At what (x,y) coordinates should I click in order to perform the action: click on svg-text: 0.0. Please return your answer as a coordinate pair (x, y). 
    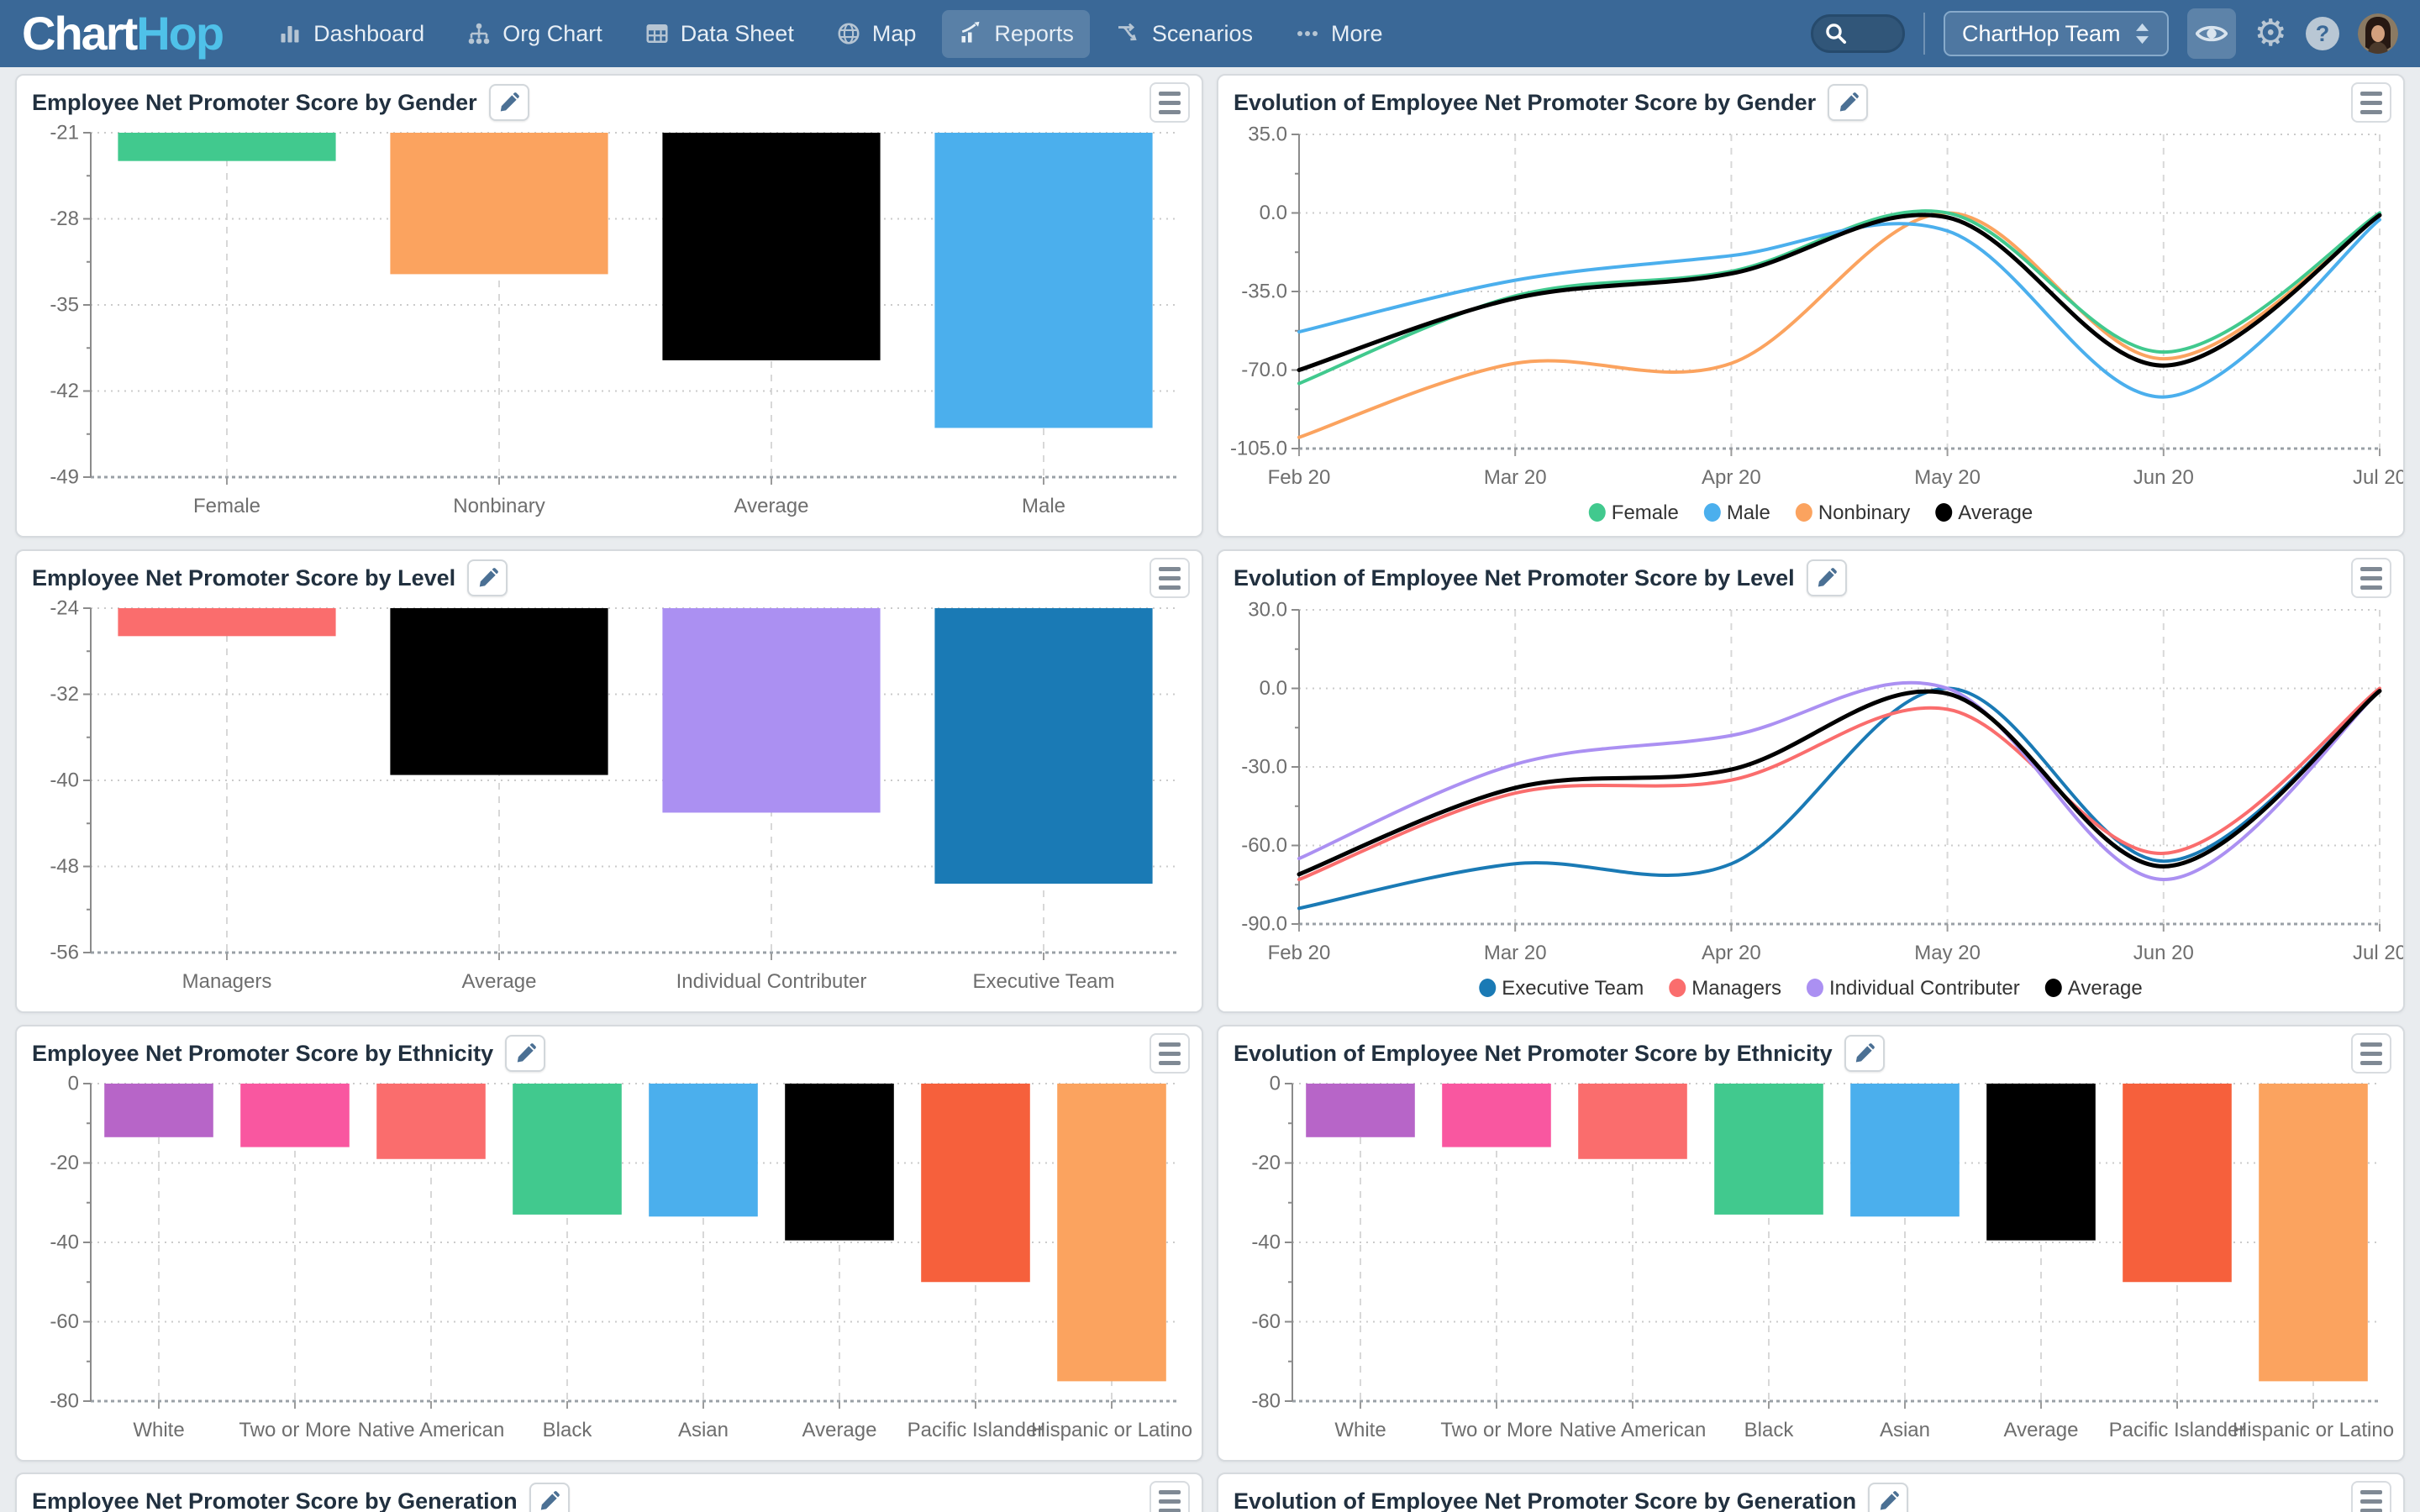
    Looking at the image, I should click on (1273, 213).